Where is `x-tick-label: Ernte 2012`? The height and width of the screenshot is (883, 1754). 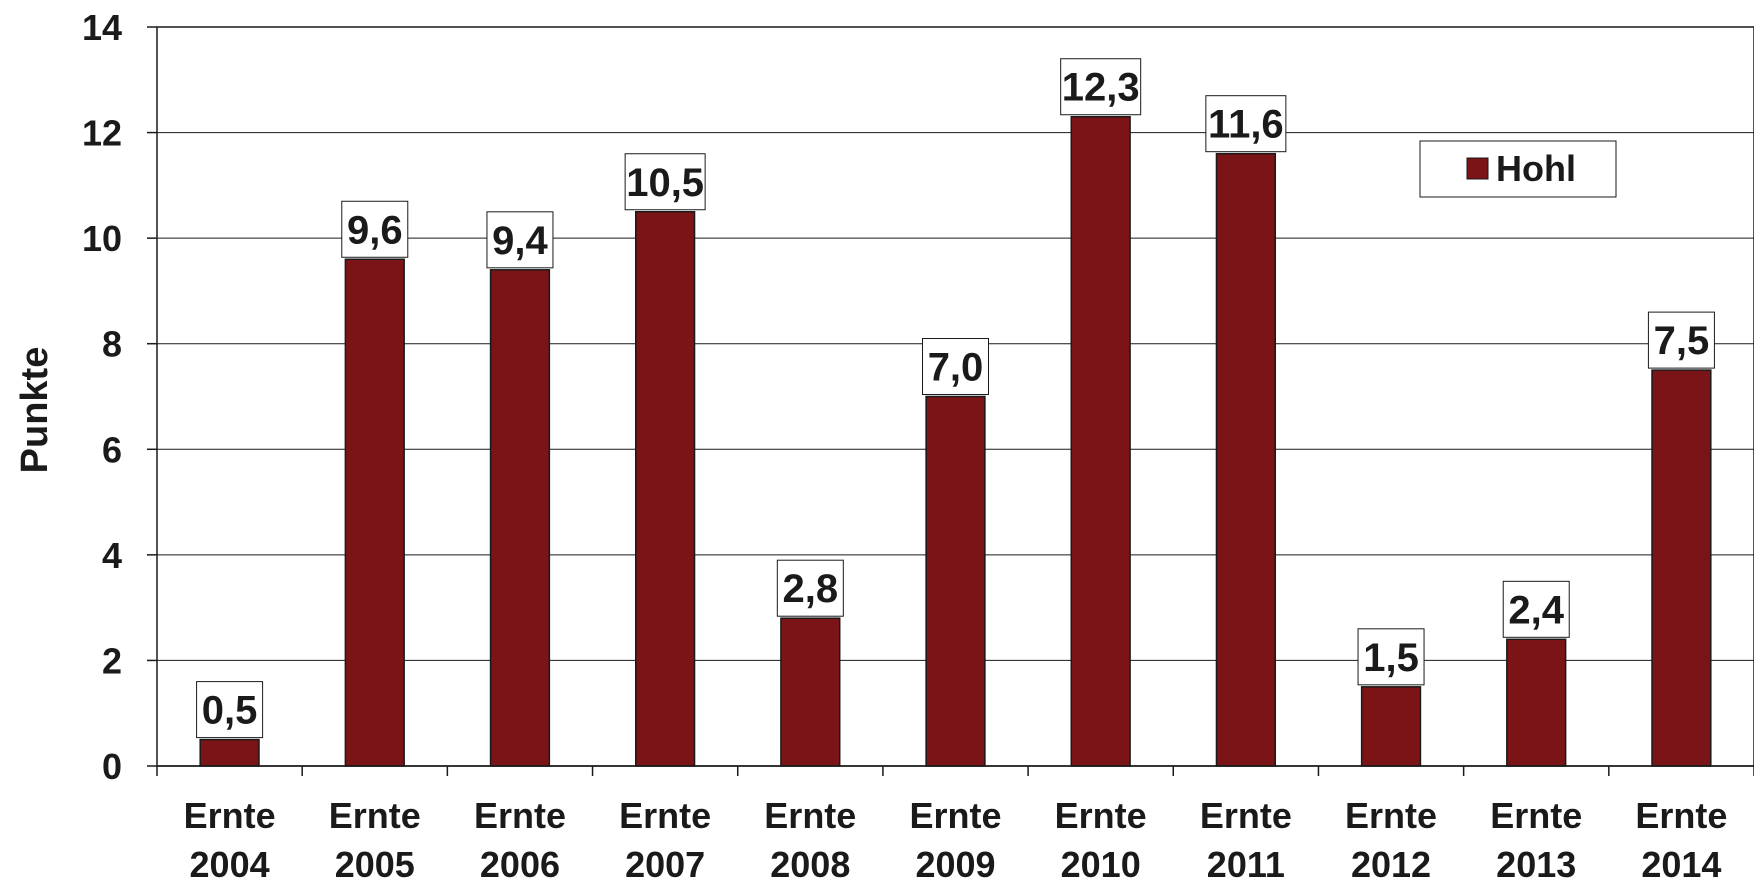
x-tick-label: Ernte 2012 is located at coordinates (1391, 839).